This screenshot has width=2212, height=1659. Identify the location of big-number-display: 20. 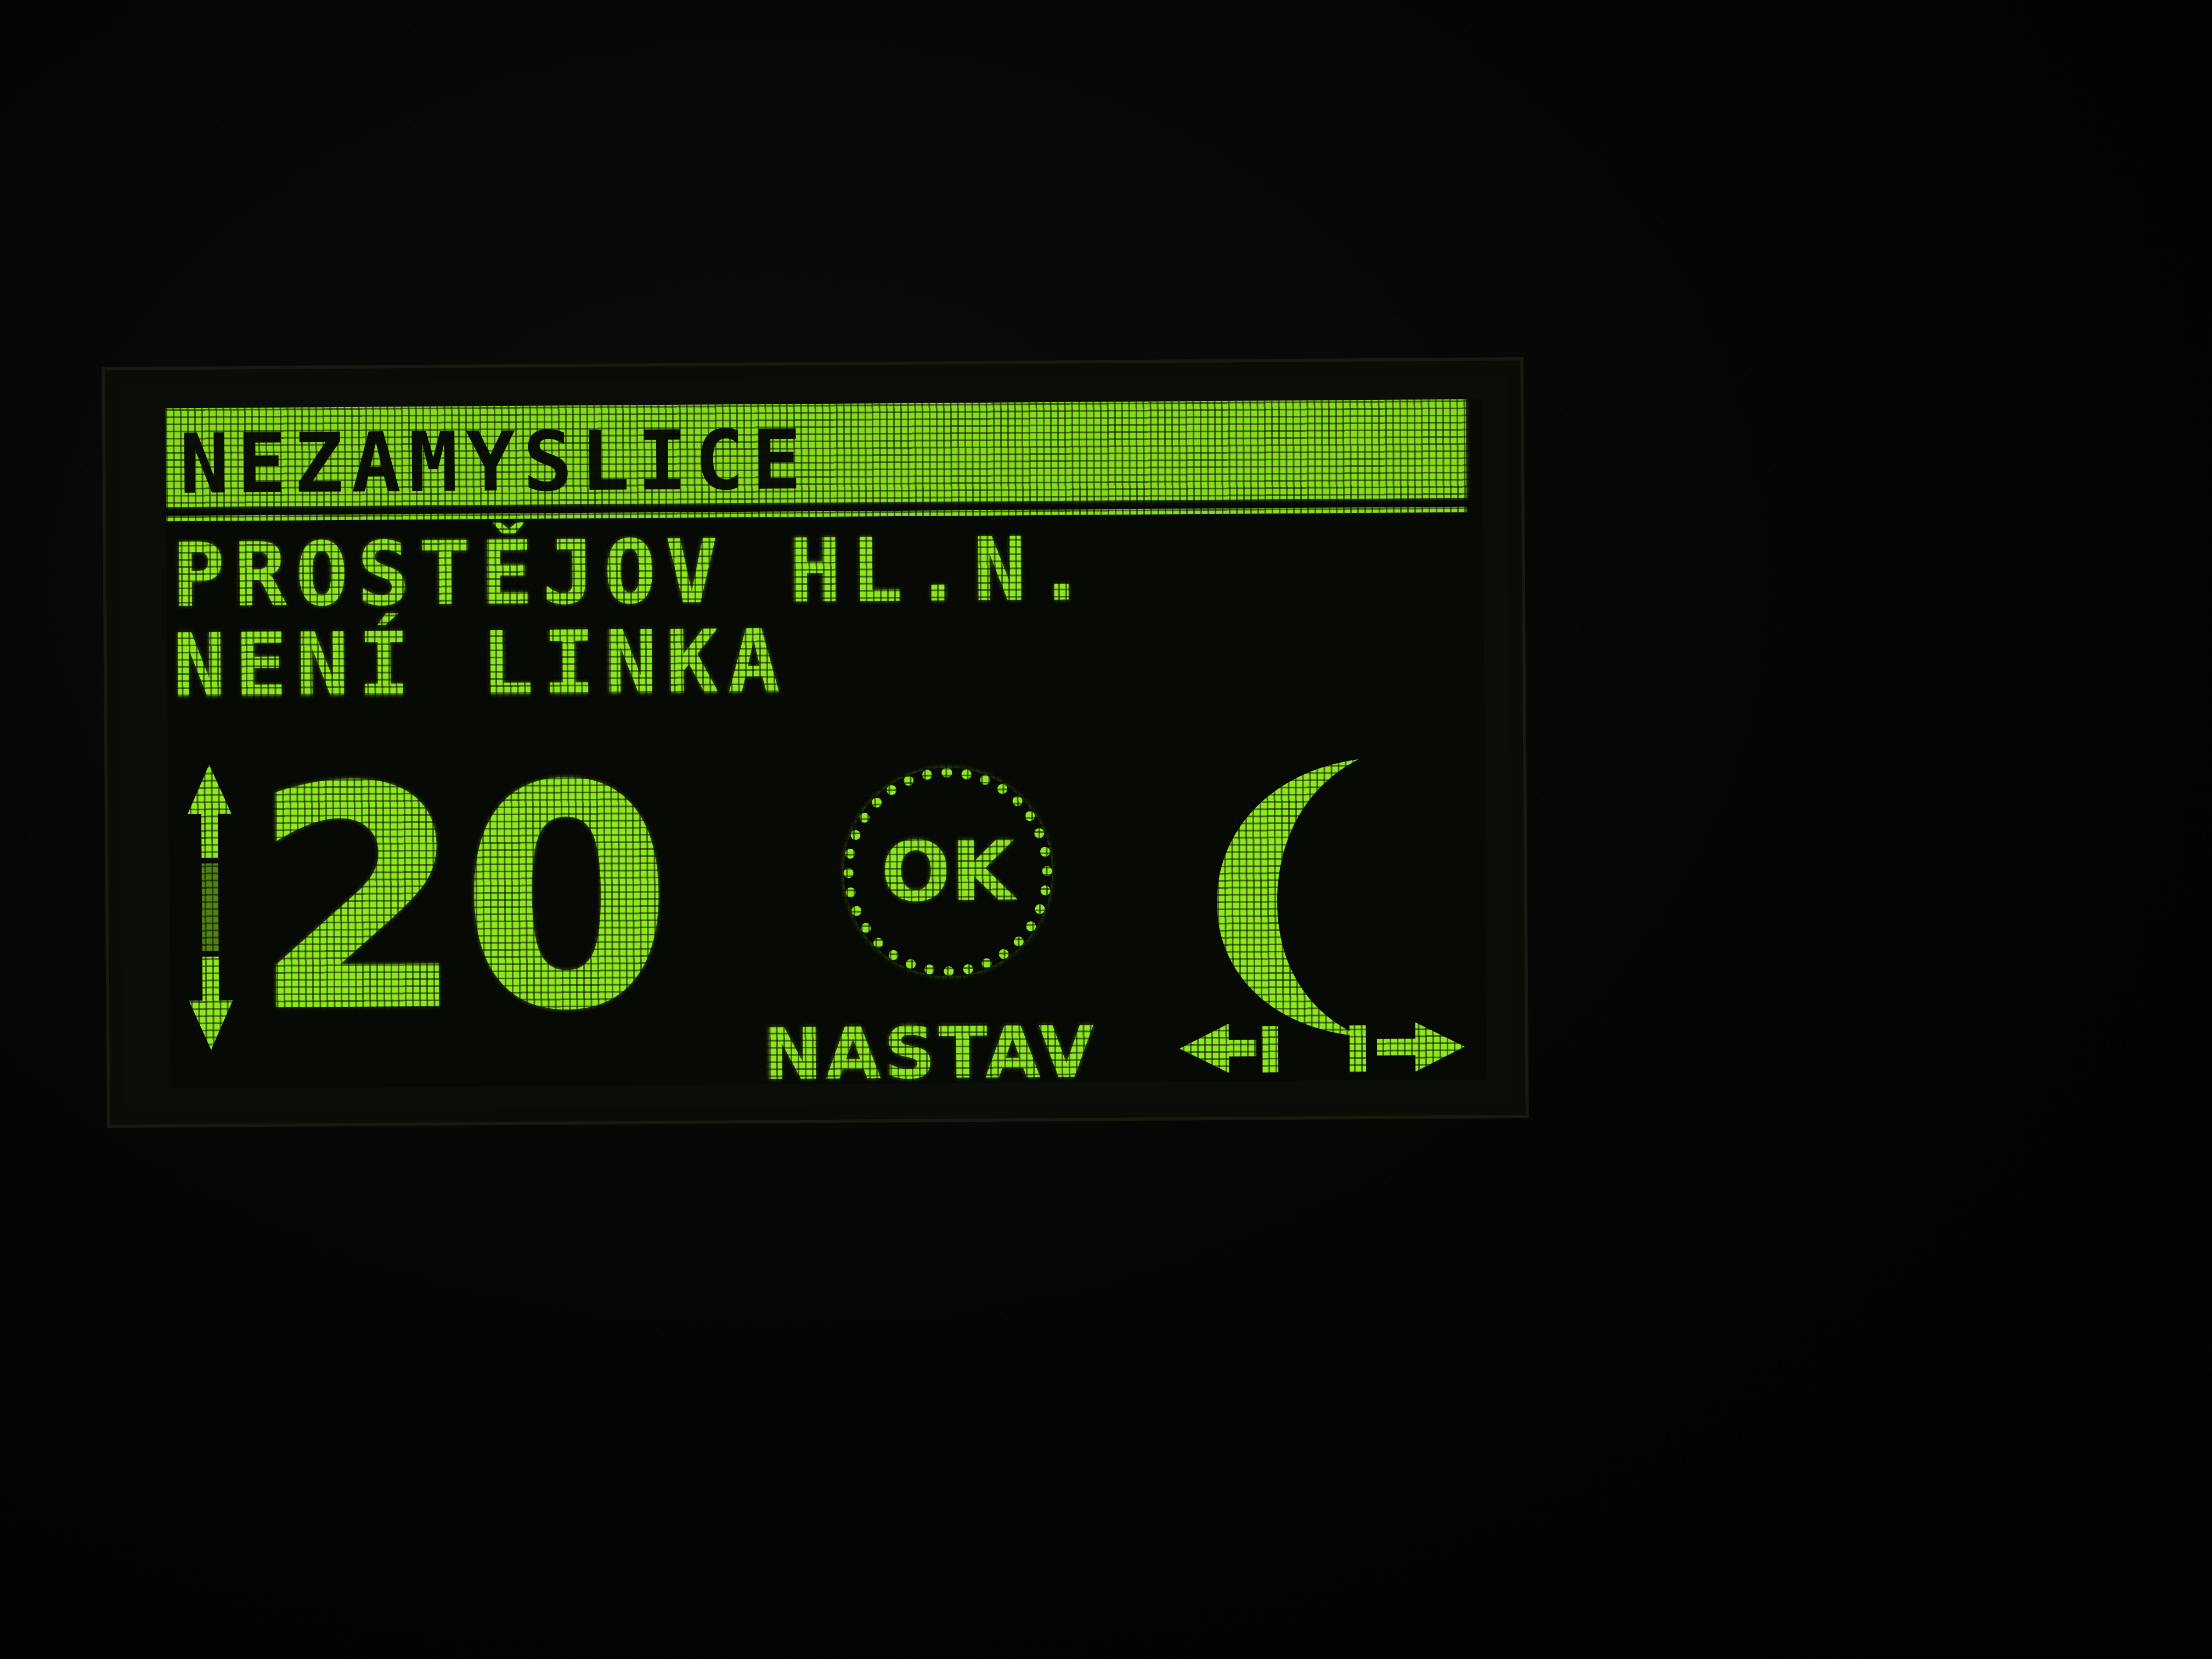
(460, 900).